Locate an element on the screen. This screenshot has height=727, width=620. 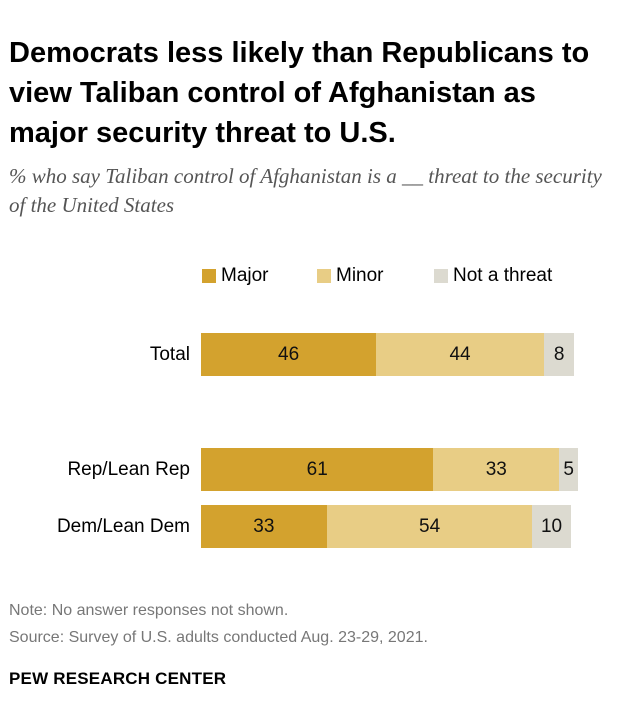
data-label: 10 is located at coordinates (551, 526).